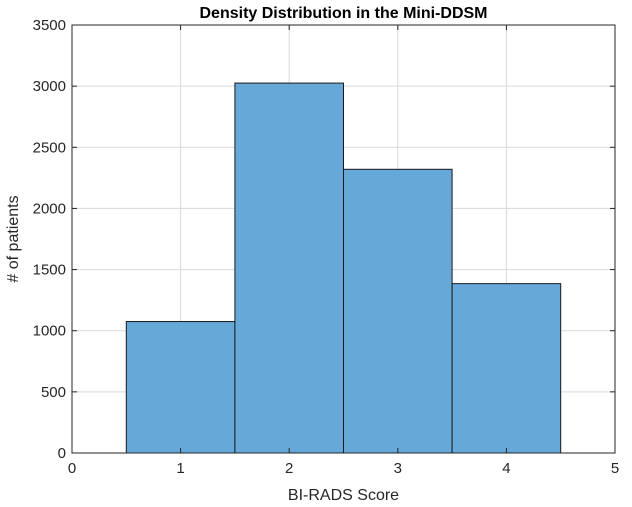  Describe the element at coordinates (53, 392) in the screenshot. I see `y-tick-label: 500` at that location.